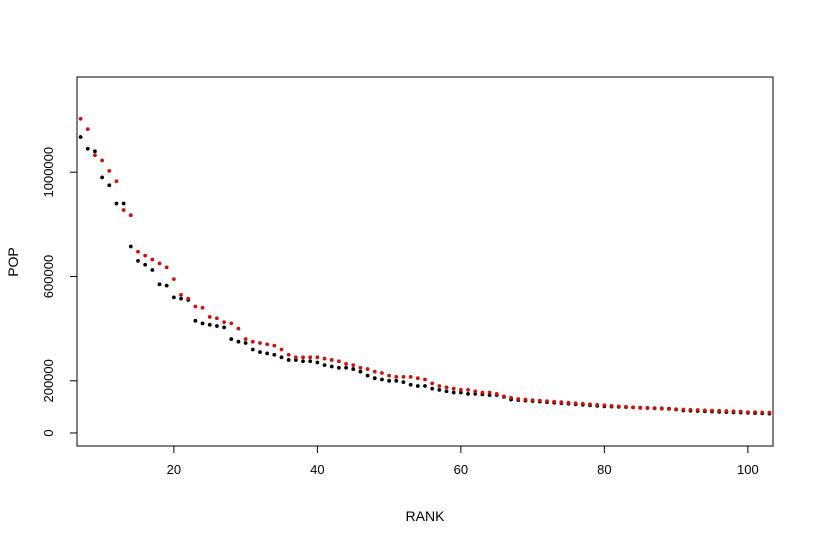  What do you see at coordinates (48, 172) in the screenshot?
I see `y-tick-label: 1000000` at bounding box center [48, 172].